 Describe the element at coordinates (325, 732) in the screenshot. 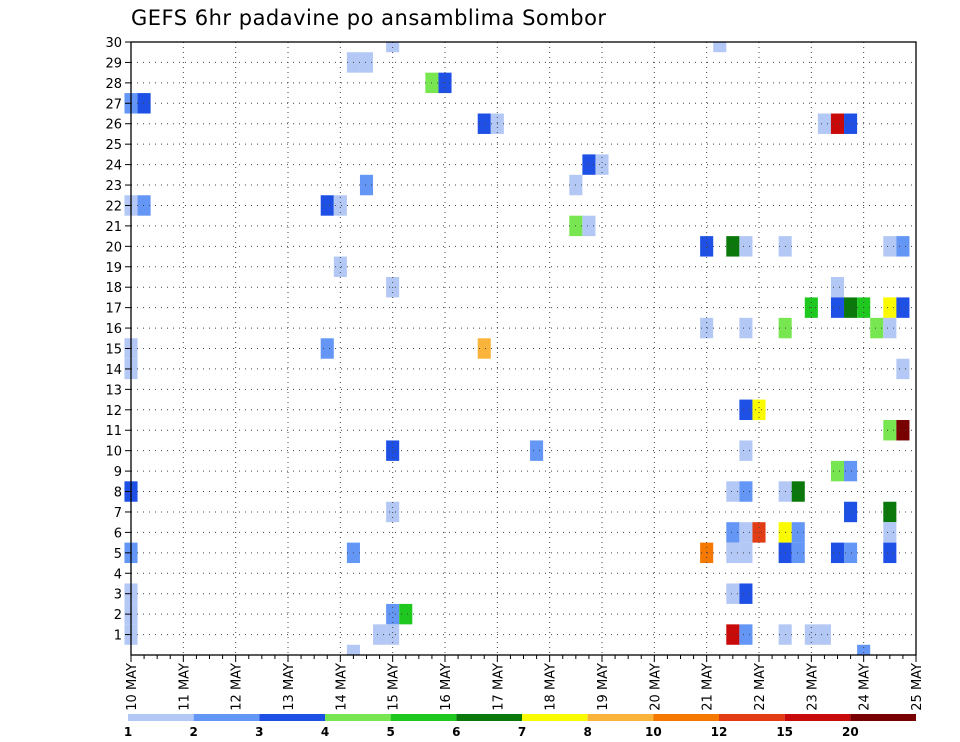

I see `legend-label: 4` at that location.